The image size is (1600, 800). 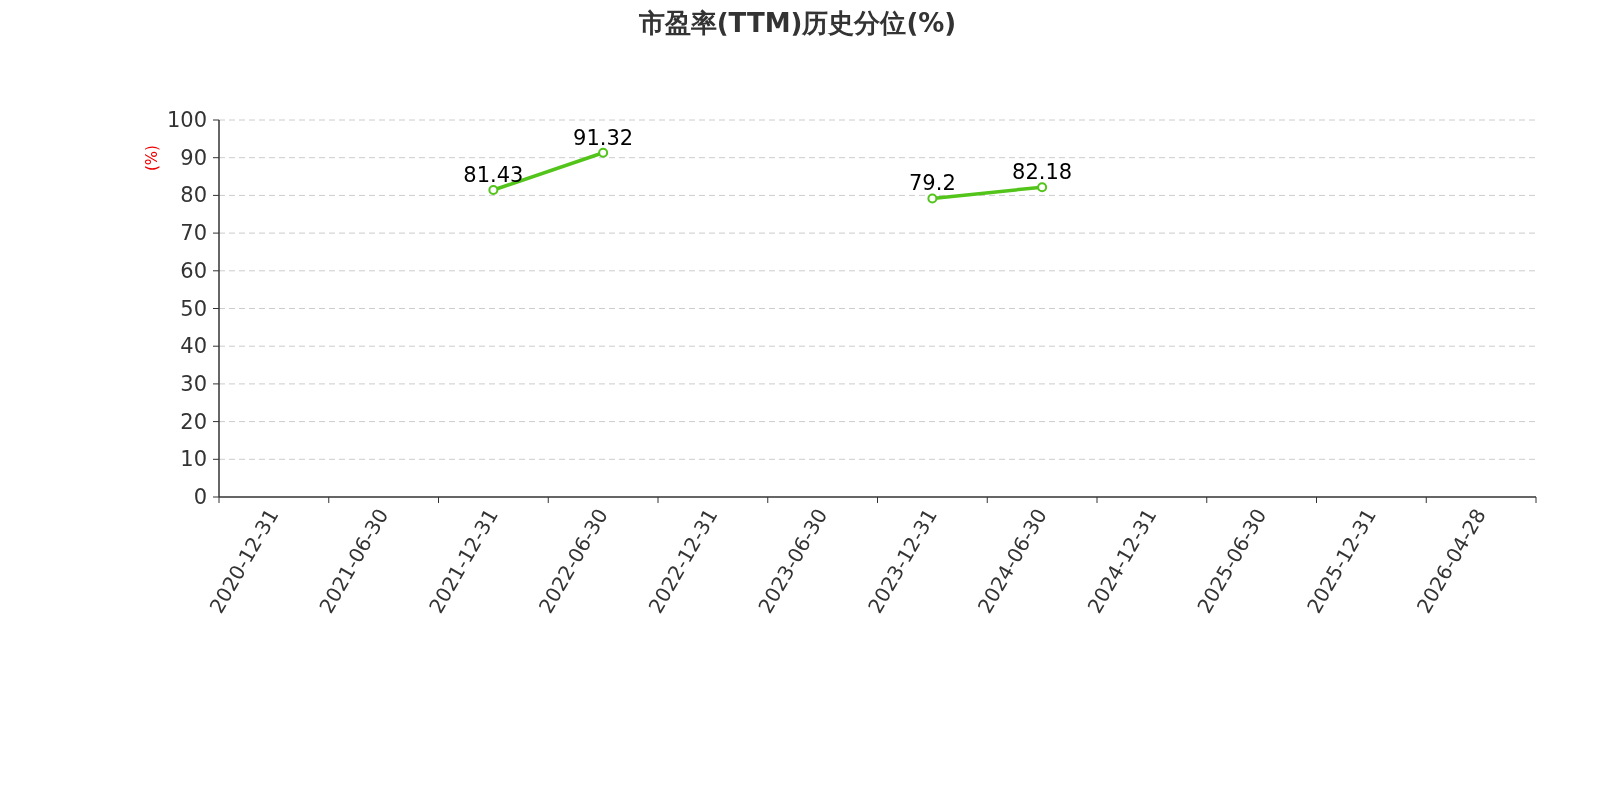 I want to click on y-tick-label: 70, so click(x=193, y=233).